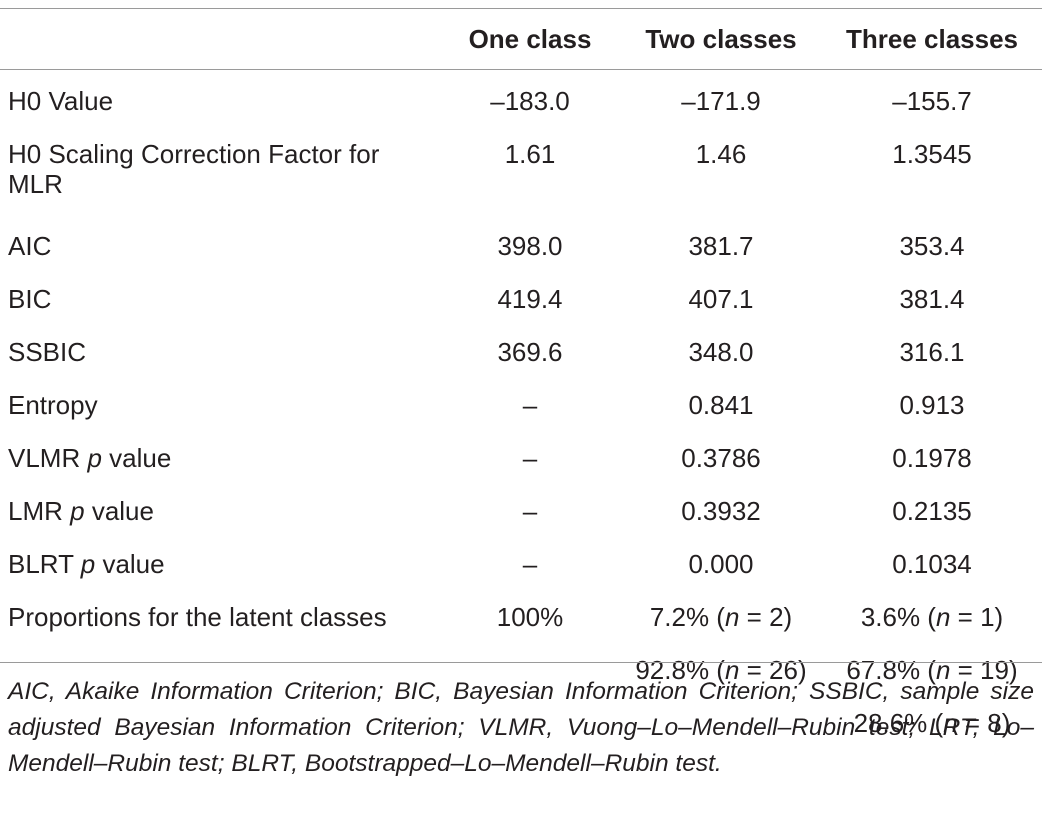  Describe the element at coordinates (773, 670) in the screenshot. I see `proportion-count: = 26)` at that location.